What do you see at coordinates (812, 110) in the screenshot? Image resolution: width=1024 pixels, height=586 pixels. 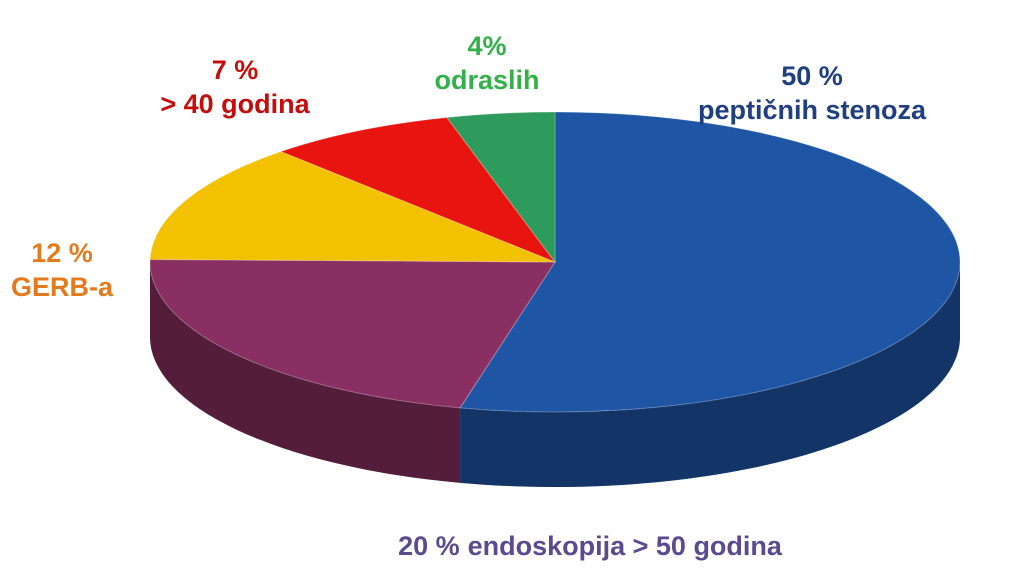 I see `category-label: peptičnih stenoza` at bounding box center [812, 110].